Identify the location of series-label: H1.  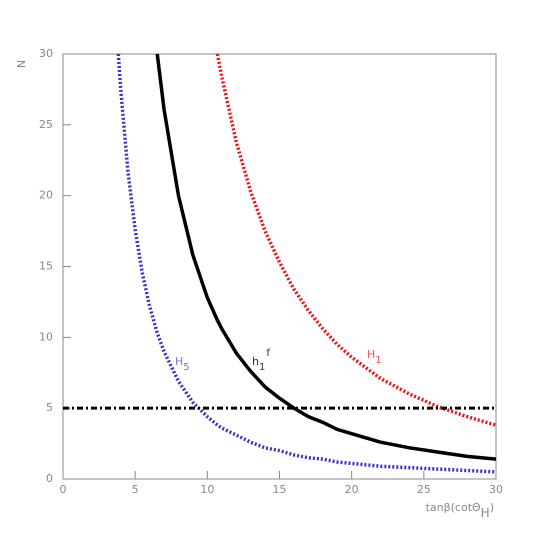
(374, 357).